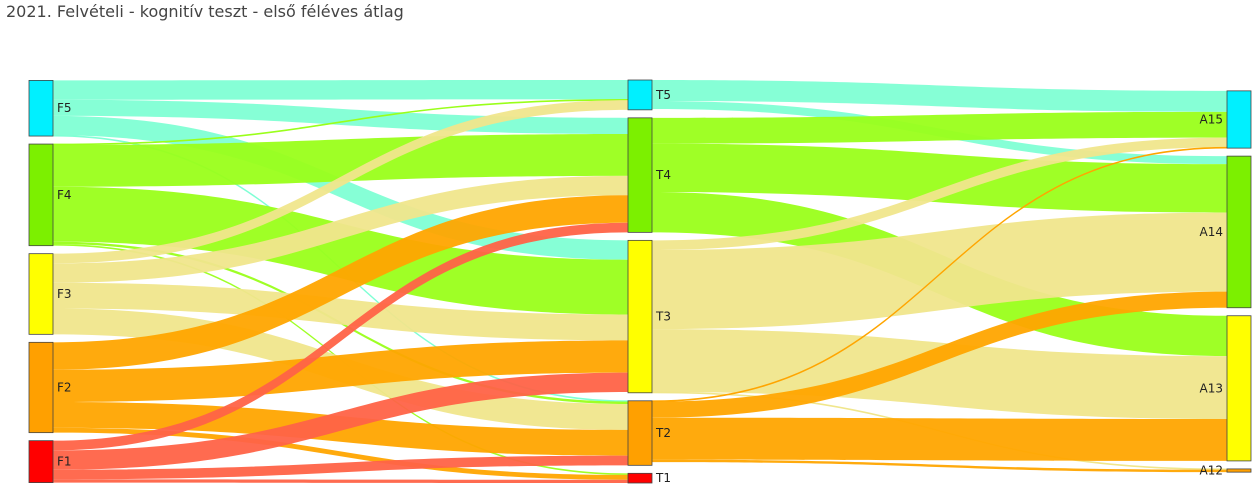 This screenshot has width=1260, height=490. I want to click on link-f1-t1, so click(340, 481).